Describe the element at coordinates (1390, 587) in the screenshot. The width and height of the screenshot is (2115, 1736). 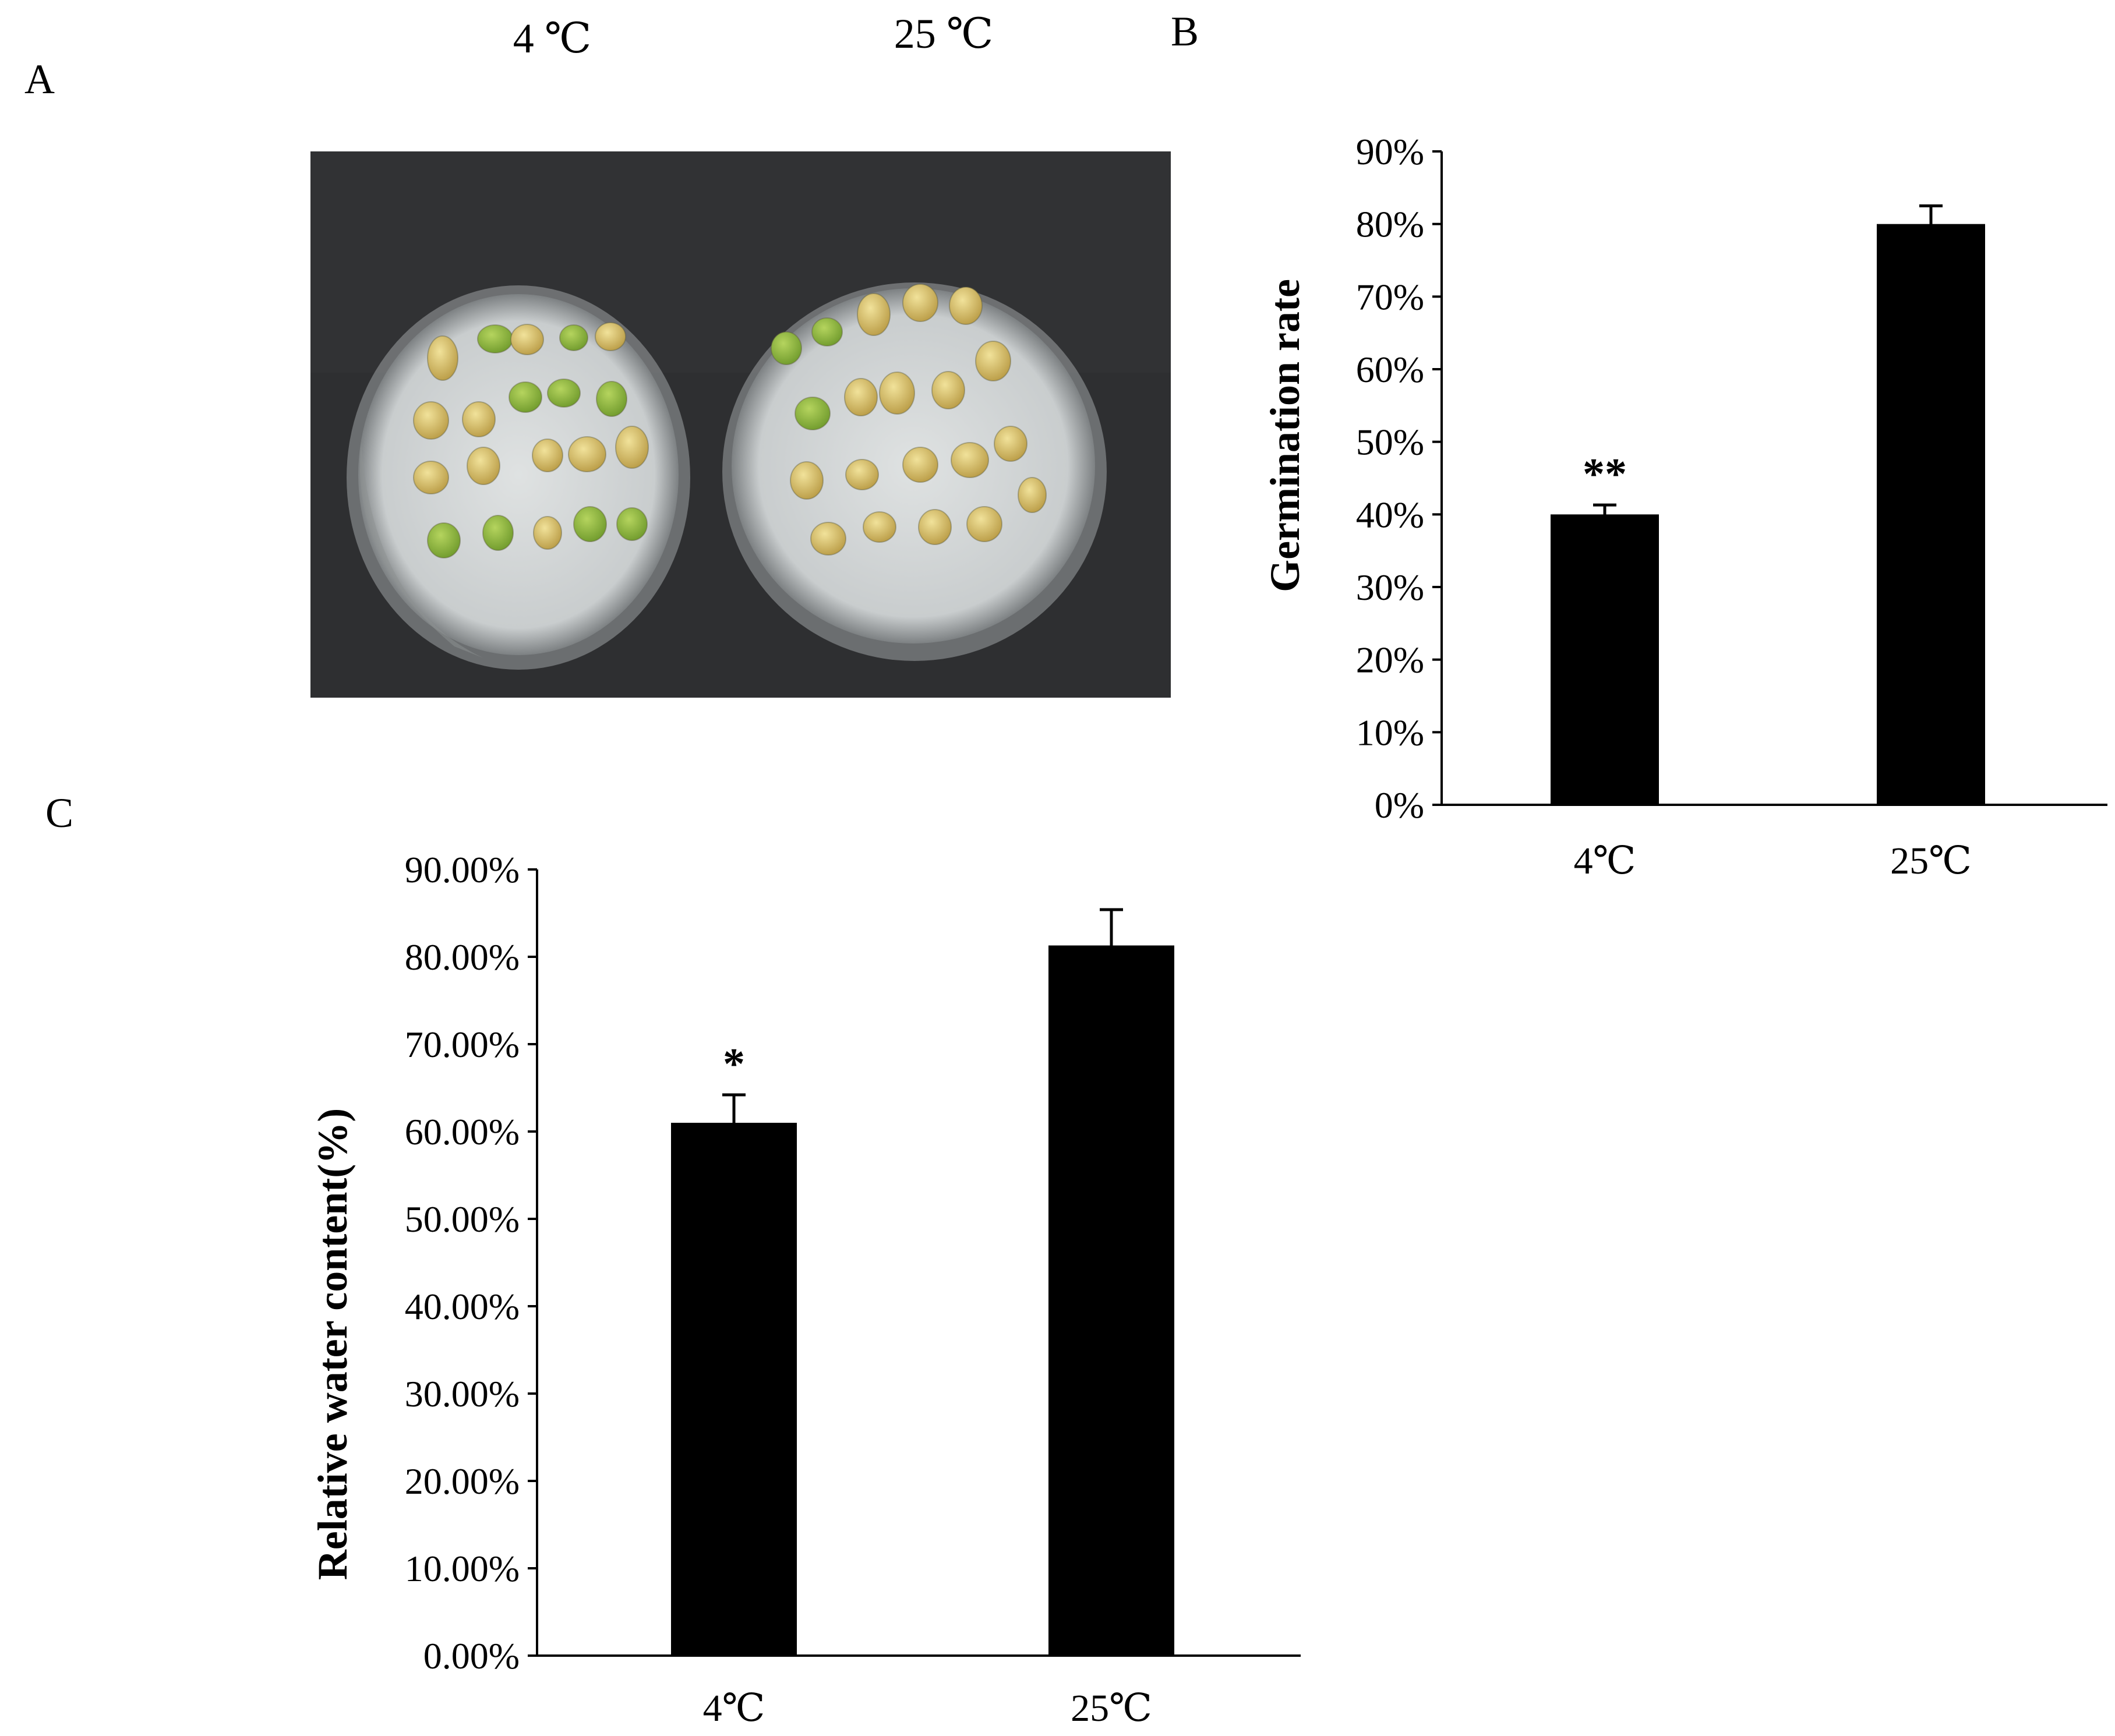
I see `germination-y-tick-label: 30%` at that location.